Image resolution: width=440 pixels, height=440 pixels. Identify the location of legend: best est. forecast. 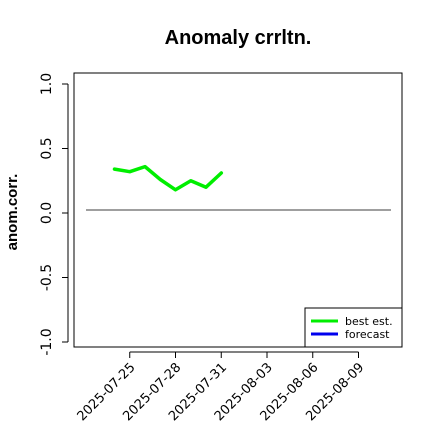
(353, 327).